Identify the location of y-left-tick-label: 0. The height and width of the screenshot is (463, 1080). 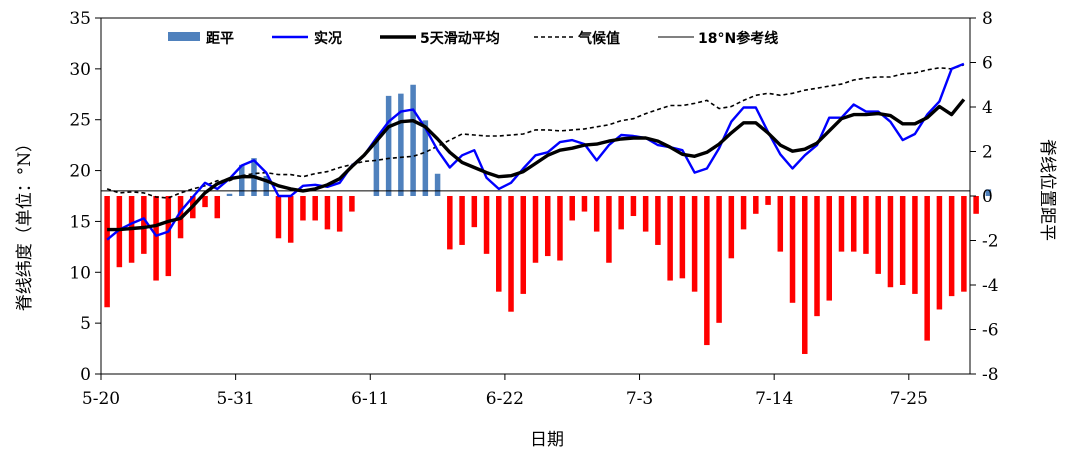
(85, 375).